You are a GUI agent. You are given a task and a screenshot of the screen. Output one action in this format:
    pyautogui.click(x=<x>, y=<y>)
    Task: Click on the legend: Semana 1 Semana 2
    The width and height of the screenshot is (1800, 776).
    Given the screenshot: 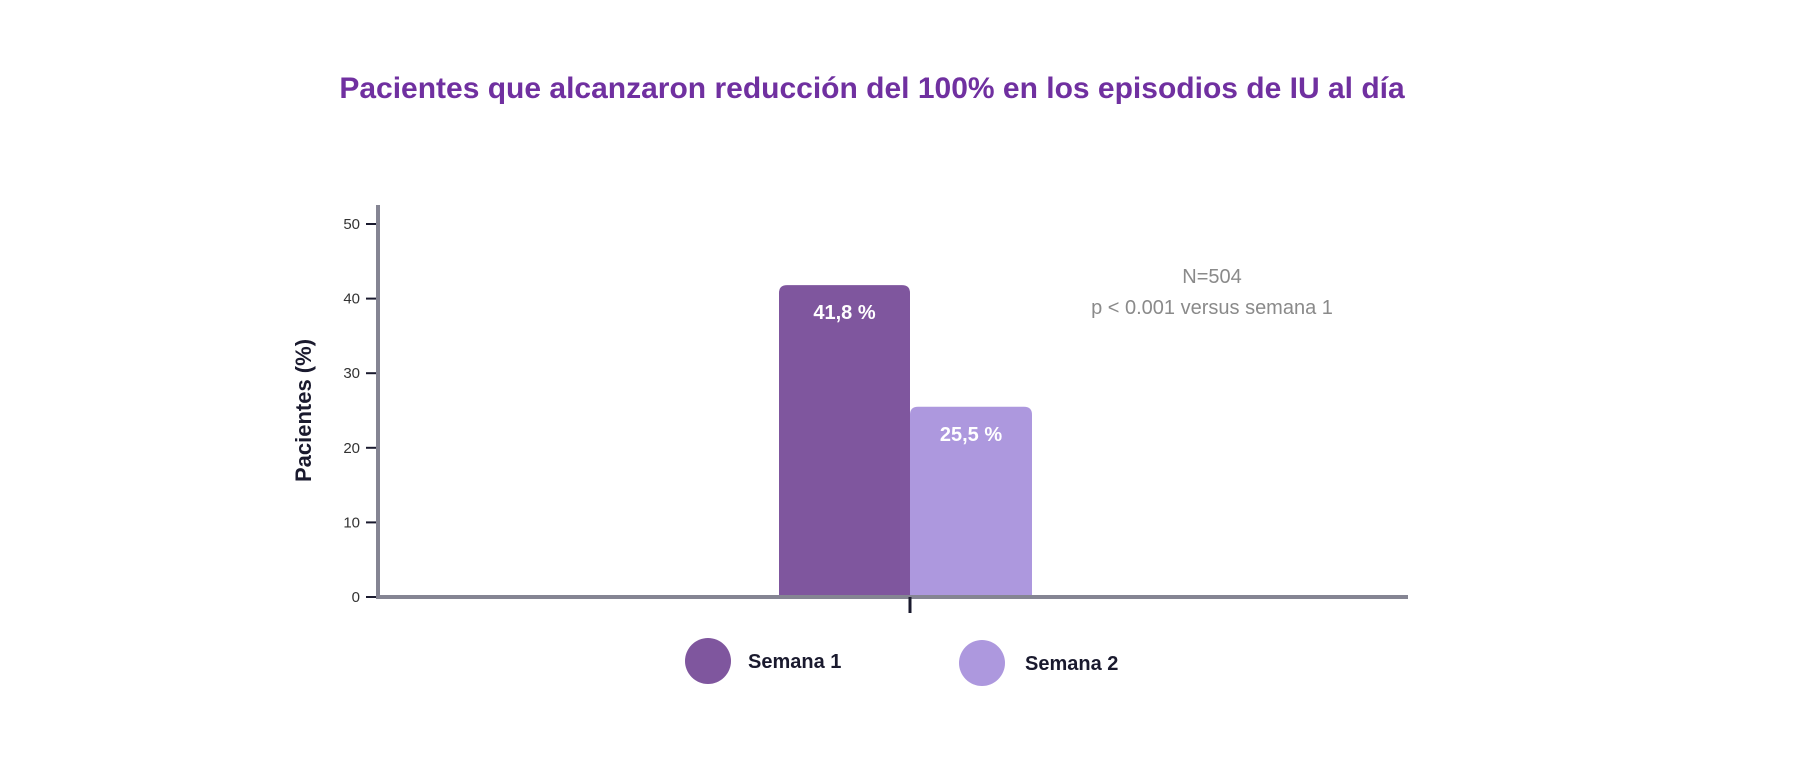 What is the action you would take?
    pyautogui.click(x=901, y=662)
    